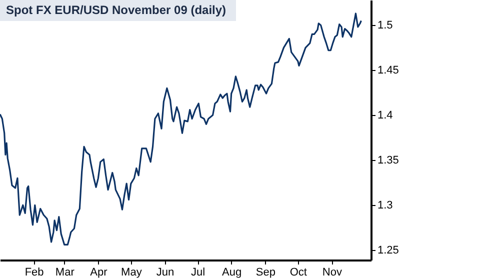 Image resolution: width=480 pixels, height=279 pixels. What do you see at coordinates (332, 272) in the screenshot?
I see `x-tick-label: Nov` at bounding box center [332, 272].